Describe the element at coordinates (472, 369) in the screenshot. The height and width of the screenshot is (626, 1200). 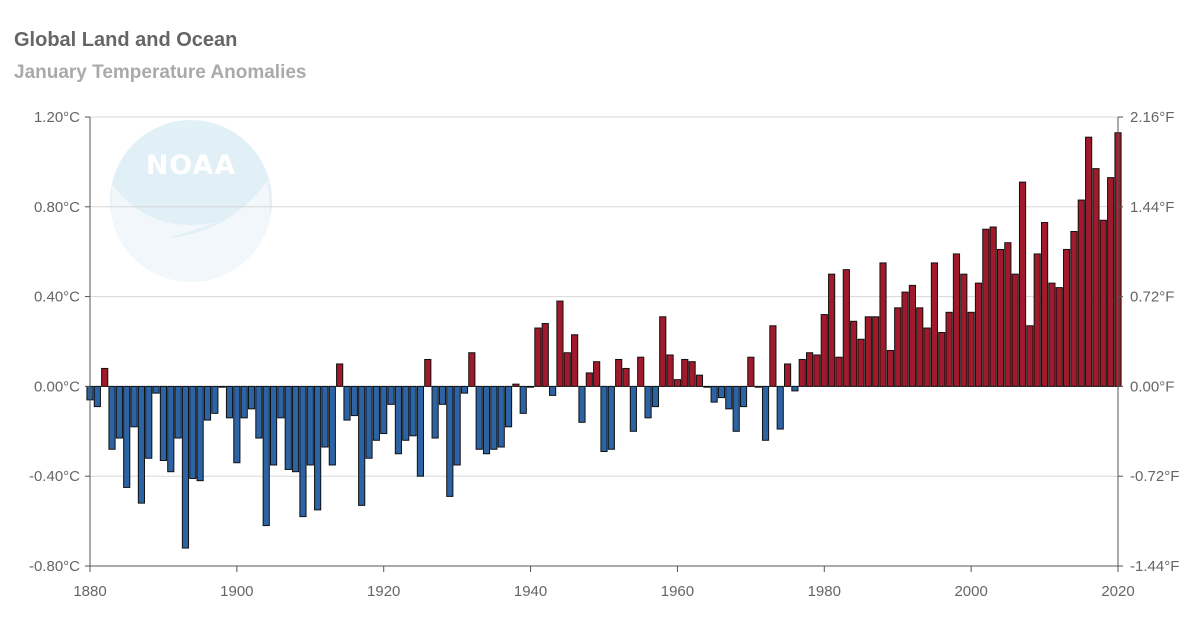
I see `bar-1932` at that location.